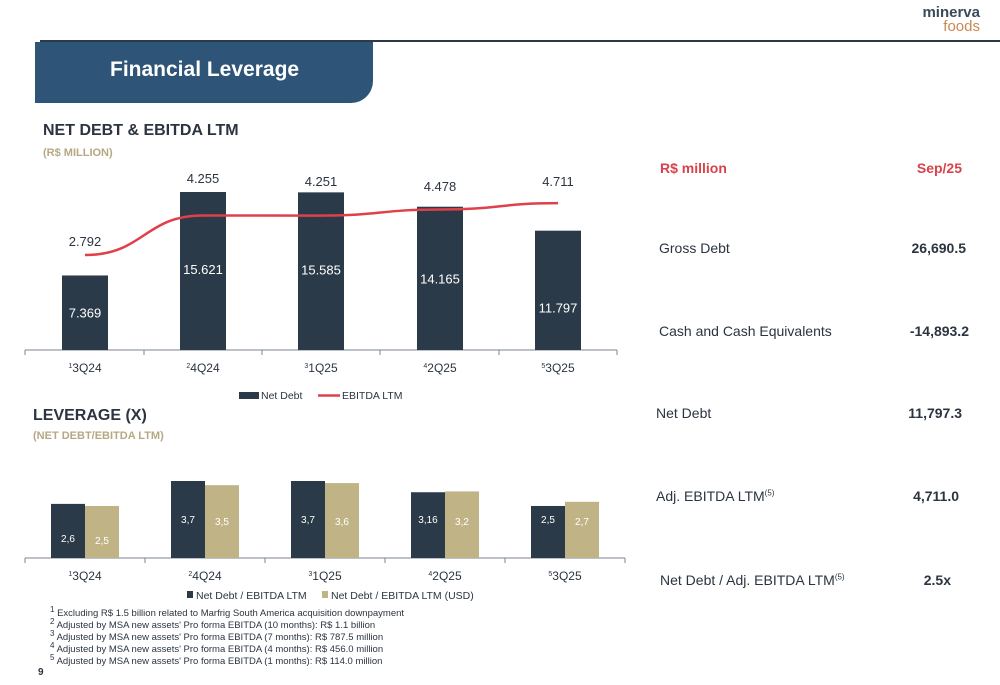 The image size is (1000, 685). I want to click on chart1-ebitda-label: 4.251, so click(321, 181).